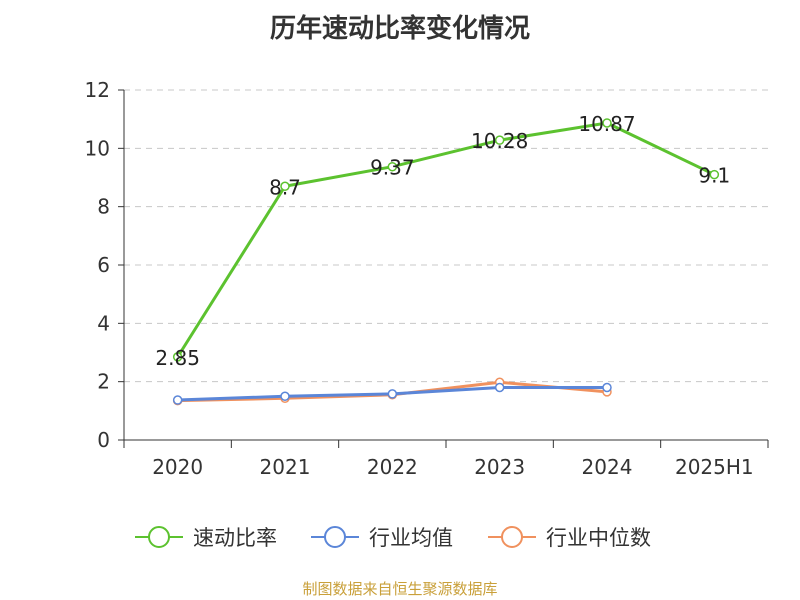 The image size is (800, 600). I want to click on legend-label: 速动比率, so click(235, 538).